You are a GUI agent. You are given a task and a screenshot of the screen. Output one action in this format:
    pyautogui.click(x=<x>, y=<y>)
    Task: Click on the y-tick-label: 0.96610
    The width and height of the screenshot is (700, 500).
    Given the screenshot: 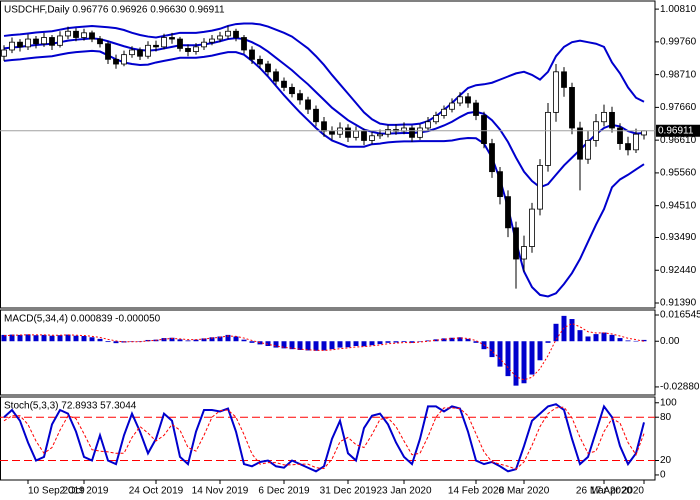 What is the action you would take?
    pyautogui.click(x=678, y=140)
    